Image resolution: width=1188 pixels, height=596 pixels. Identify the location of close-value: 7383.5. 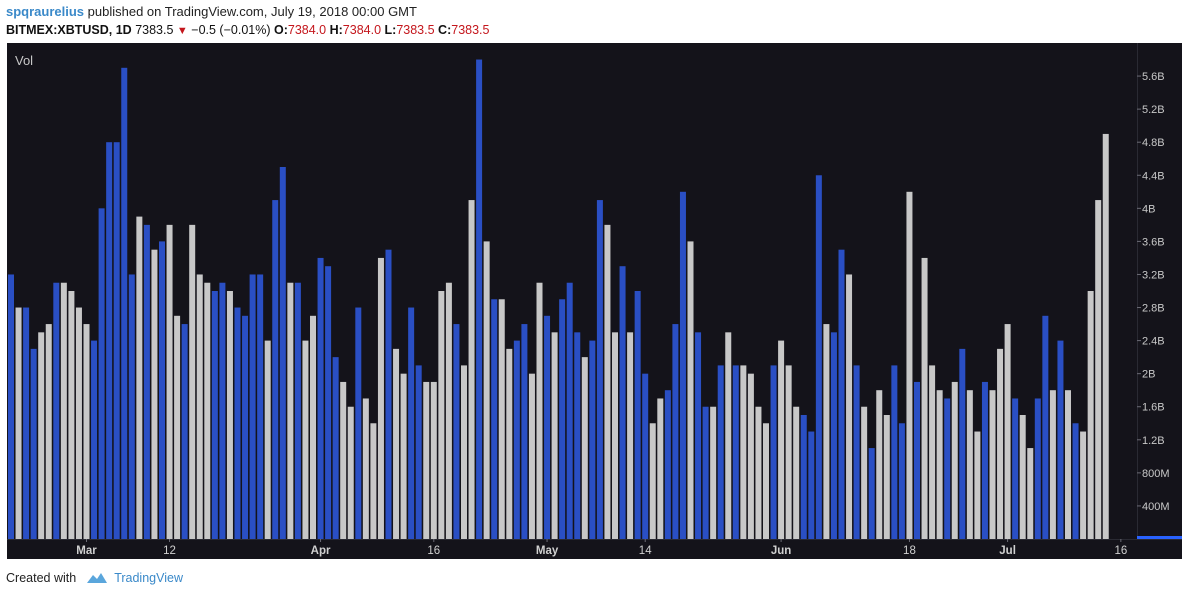
(470, 30).